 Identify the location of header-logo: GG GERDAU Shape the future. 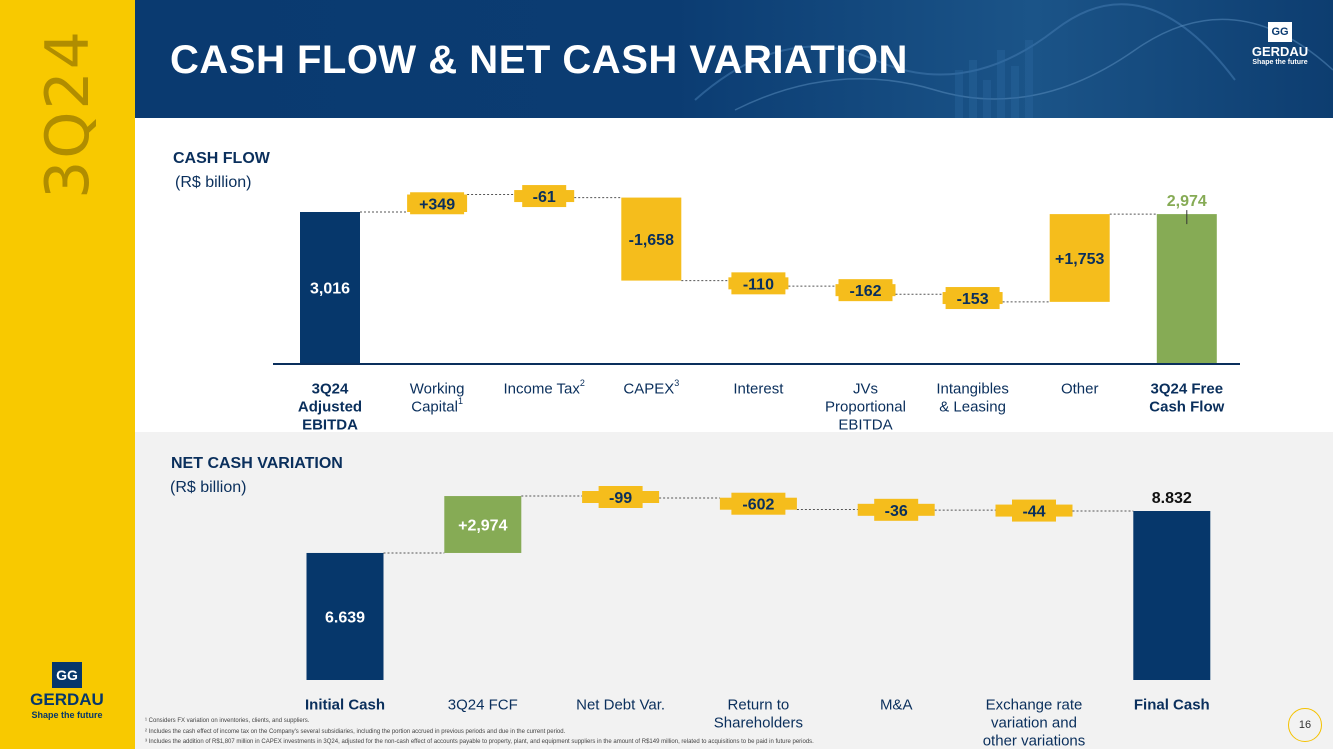
(1280, 44).